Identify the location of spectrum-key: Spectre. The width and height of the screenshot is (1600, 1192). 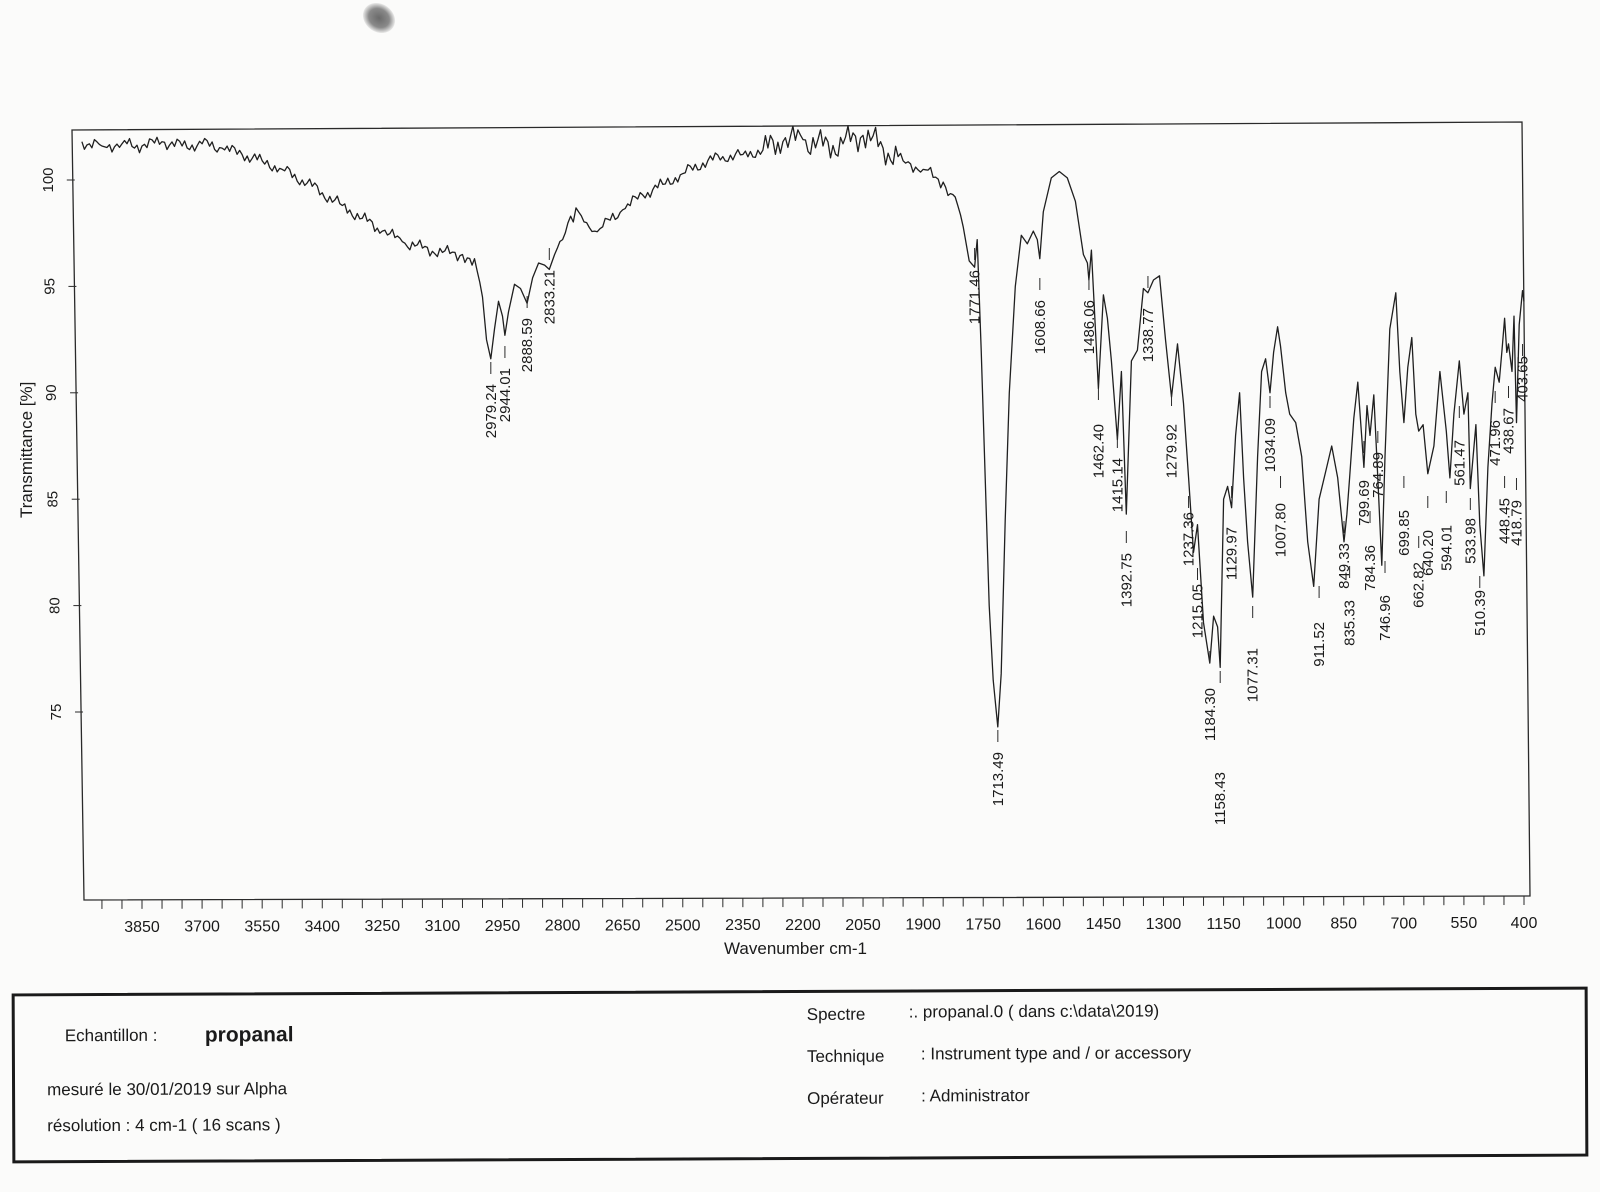
(836, 1014).